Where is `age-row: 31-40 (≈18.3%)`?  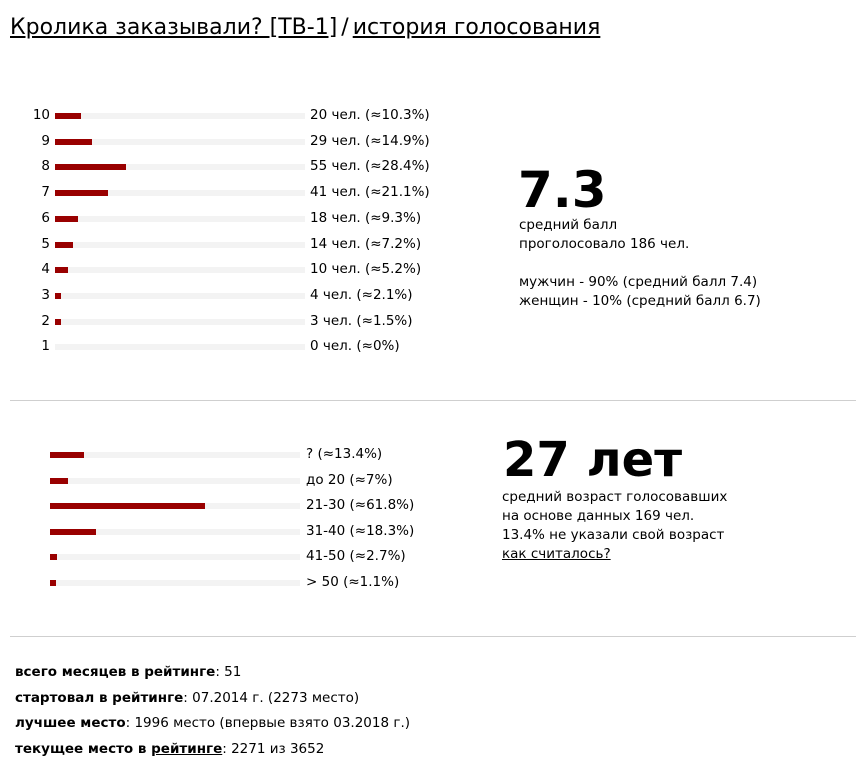 age-row: 31-40 (≈18.3%) is located at coordinates (250, 531).